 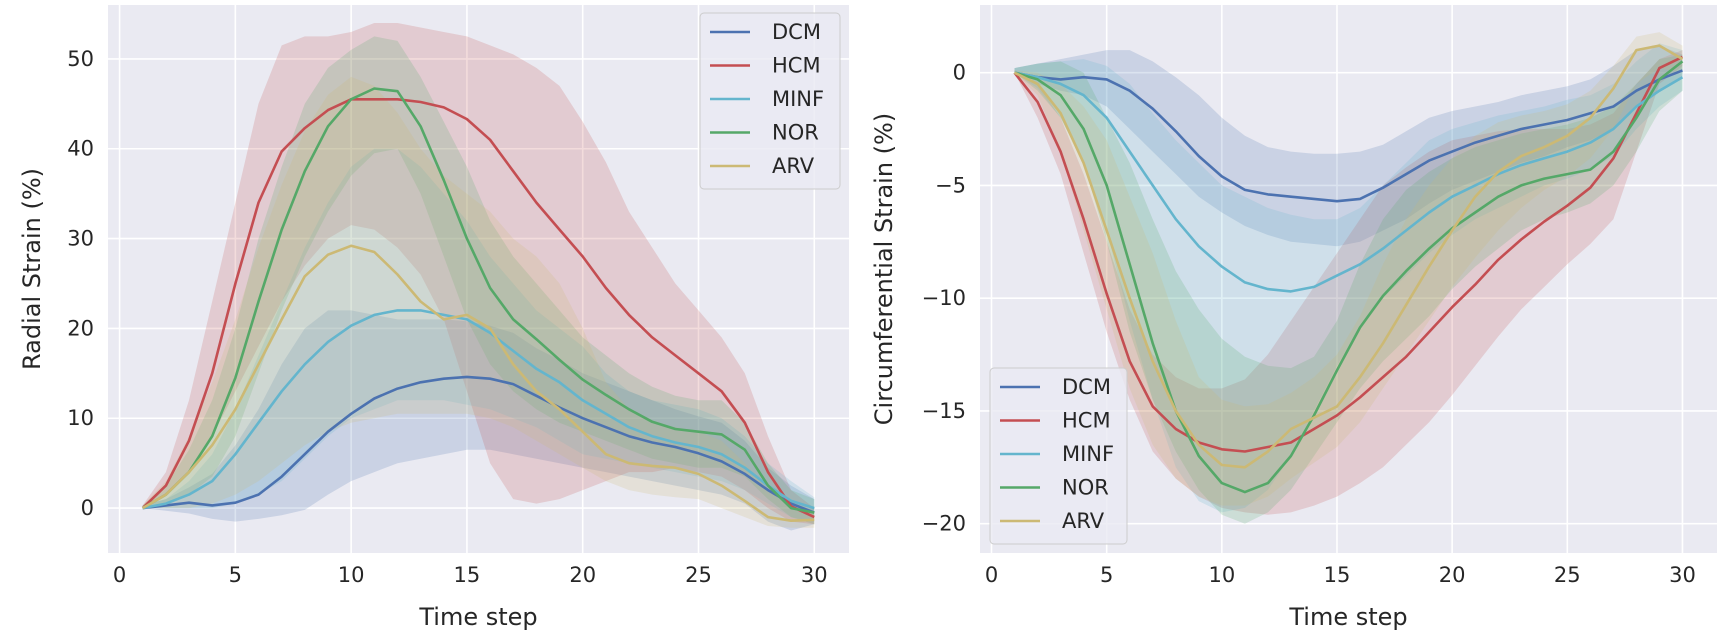 I want to click on y-tick-label: −5, so click(x=950, y=185).